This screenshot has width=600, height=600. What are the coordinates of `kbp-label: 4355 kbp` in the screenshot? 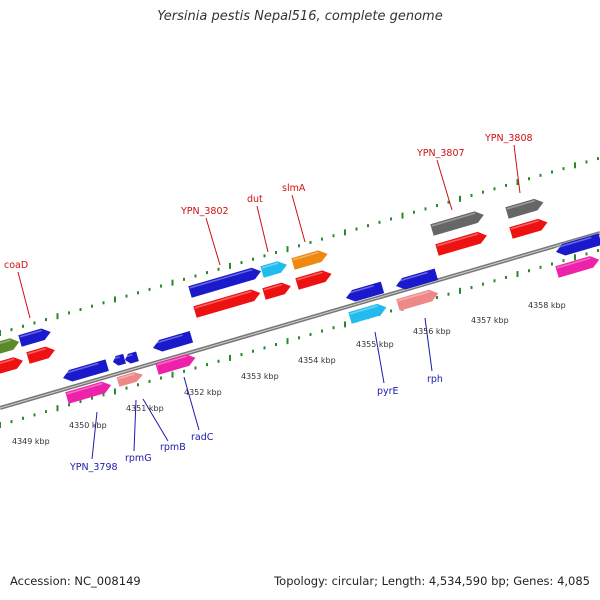 It's located at (375, 344).